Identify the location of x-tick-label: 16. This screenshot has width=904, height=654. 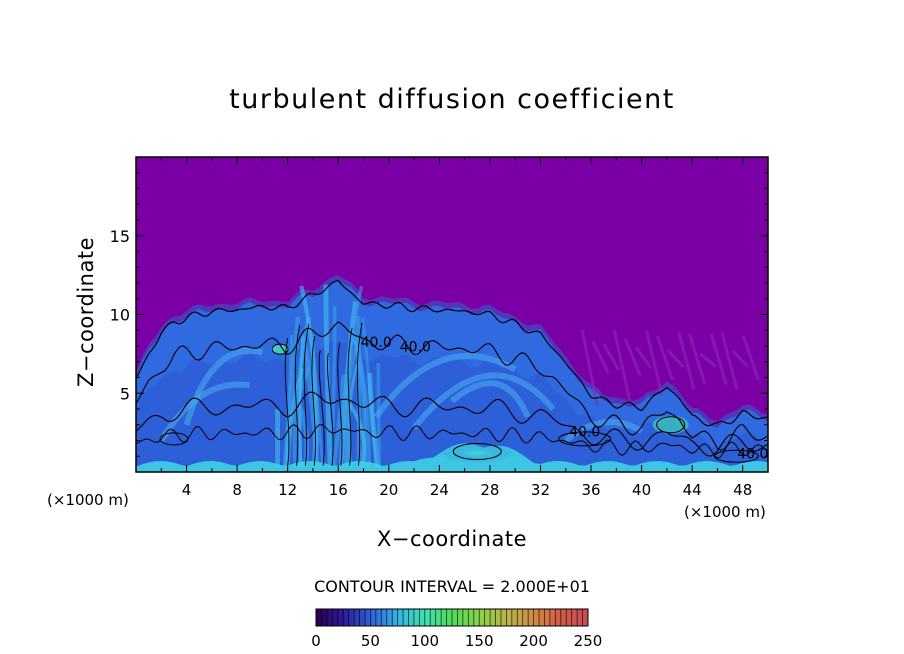
(338, 490).